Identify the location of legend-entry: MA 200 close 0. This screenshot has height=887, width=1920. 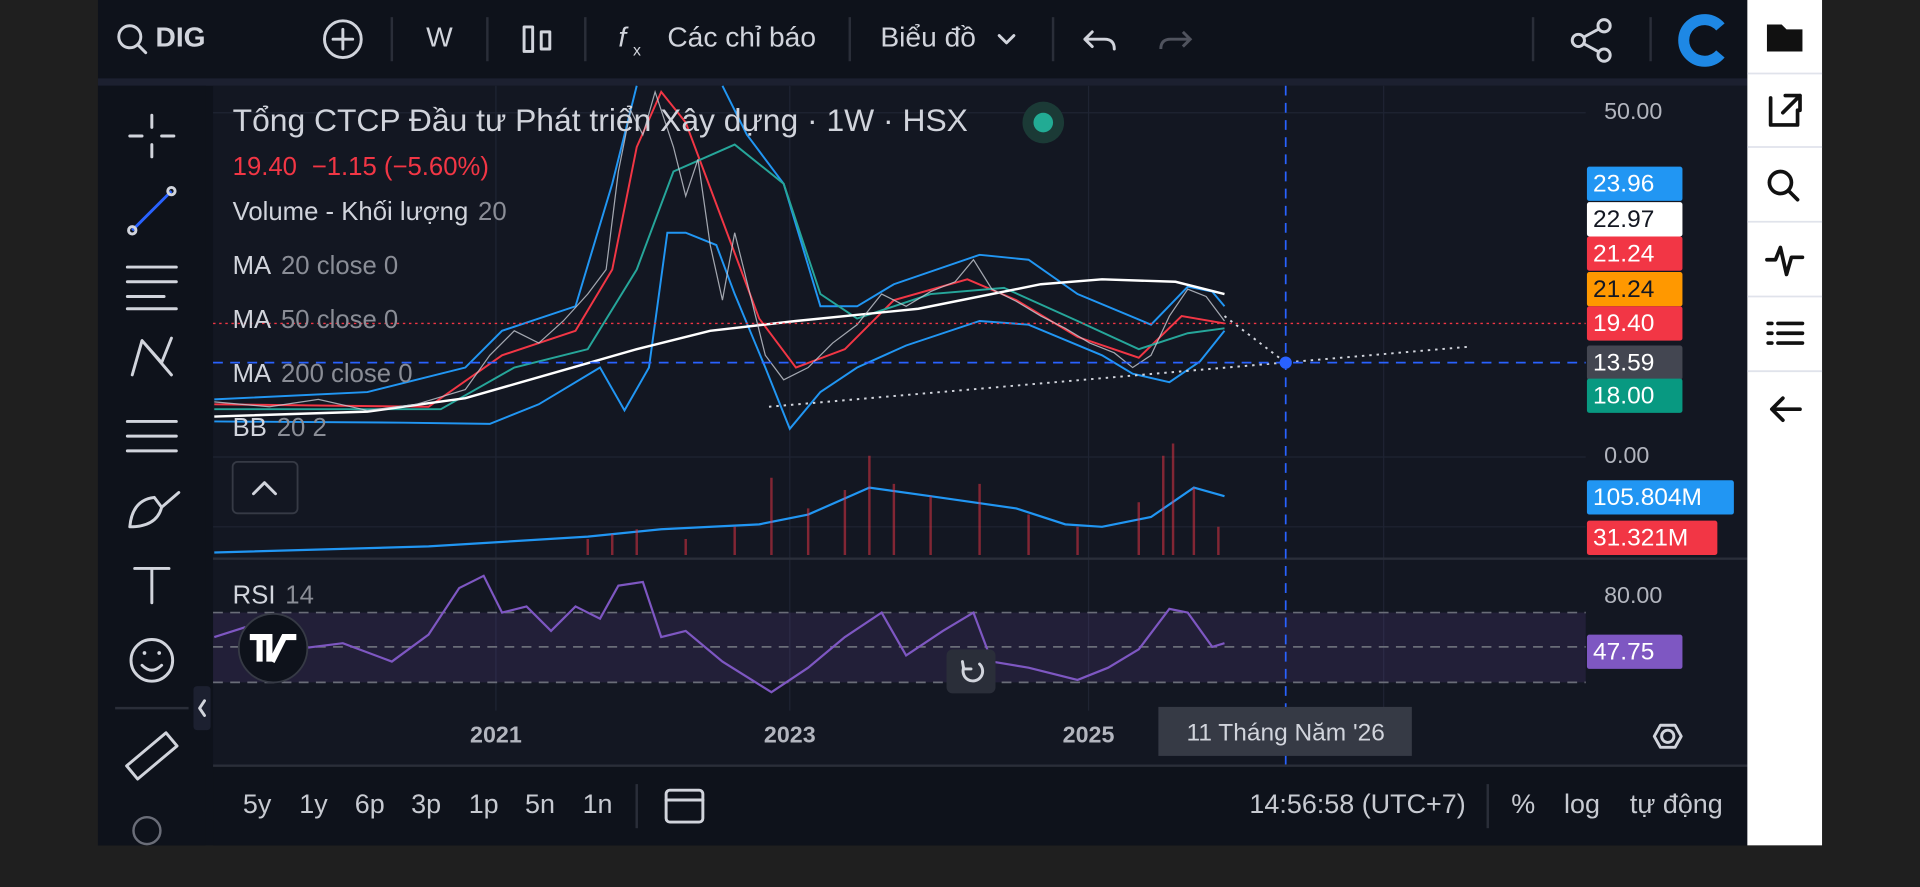
(323, 374).